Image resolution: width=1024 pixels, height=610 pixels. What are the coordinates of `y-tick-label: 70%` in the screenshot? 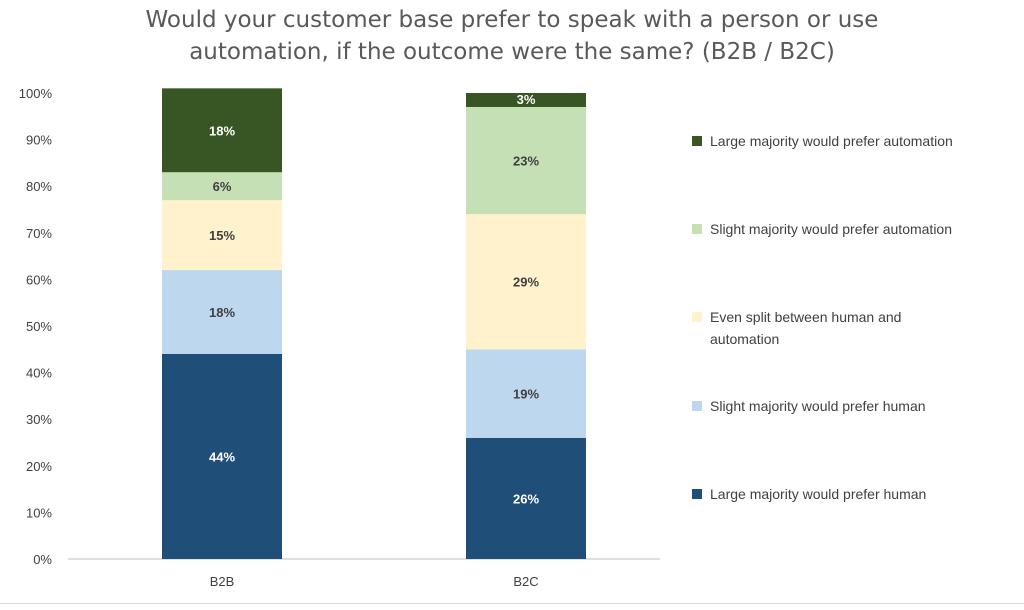 It's located at (39, 233).